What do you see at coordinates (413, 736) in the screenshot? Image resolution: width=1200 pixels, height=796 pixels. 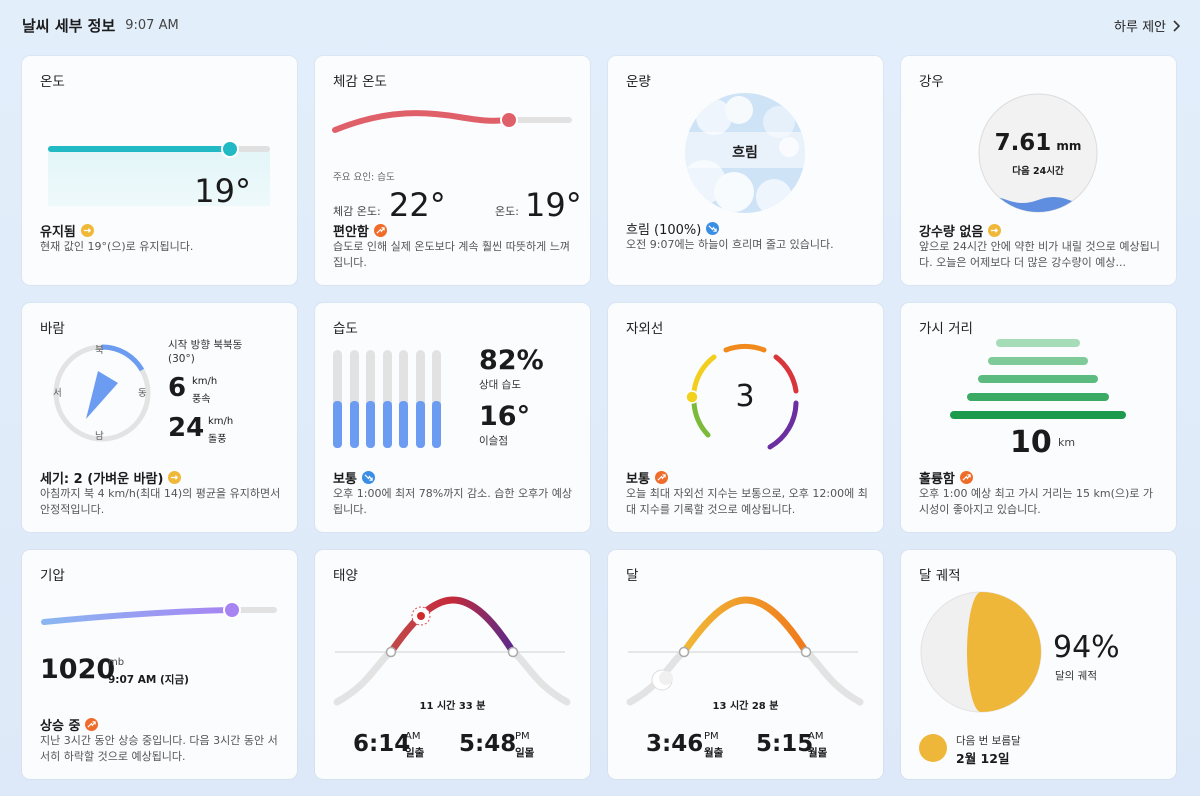 I see `sunrise-ampm: AM` at bounding box center [413, 736].